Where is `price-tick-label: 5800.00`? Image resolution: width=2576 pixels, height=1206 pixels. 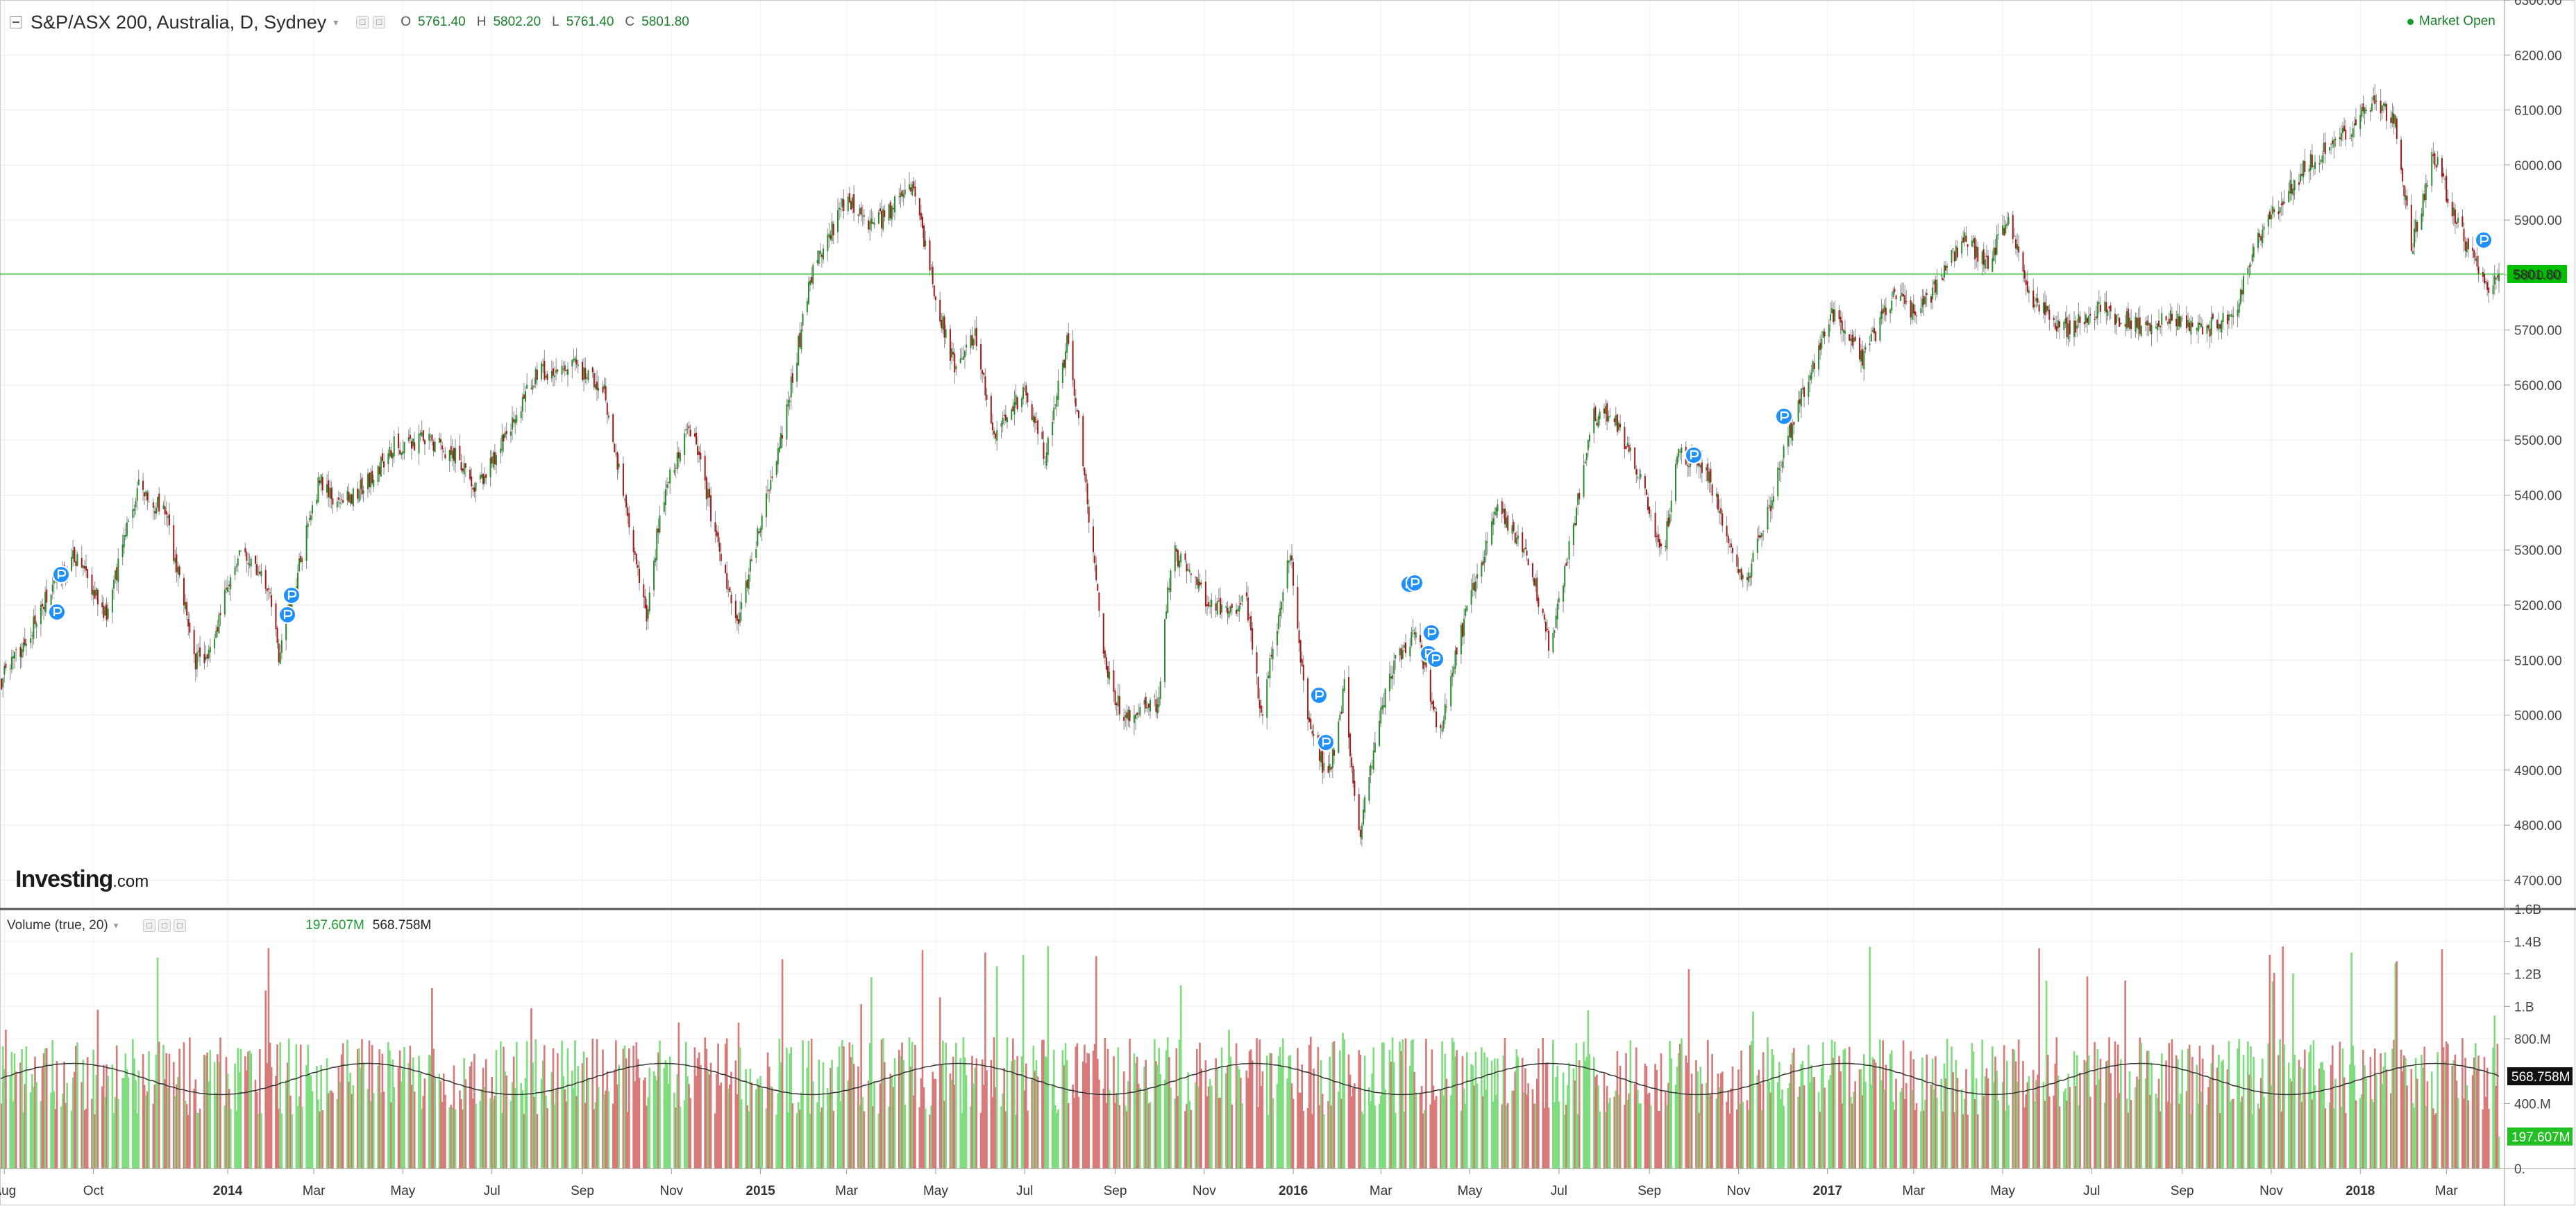 price-tick-label: 5800.00 is located at coordinates (2538, 276).